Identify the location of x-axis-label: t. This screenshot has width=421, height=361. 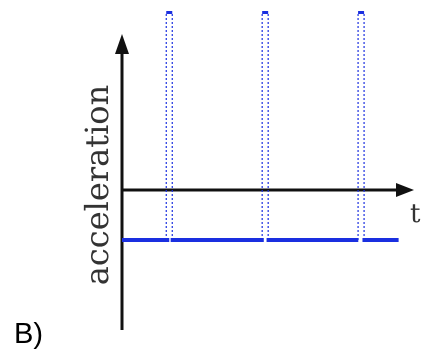
(415, 214).